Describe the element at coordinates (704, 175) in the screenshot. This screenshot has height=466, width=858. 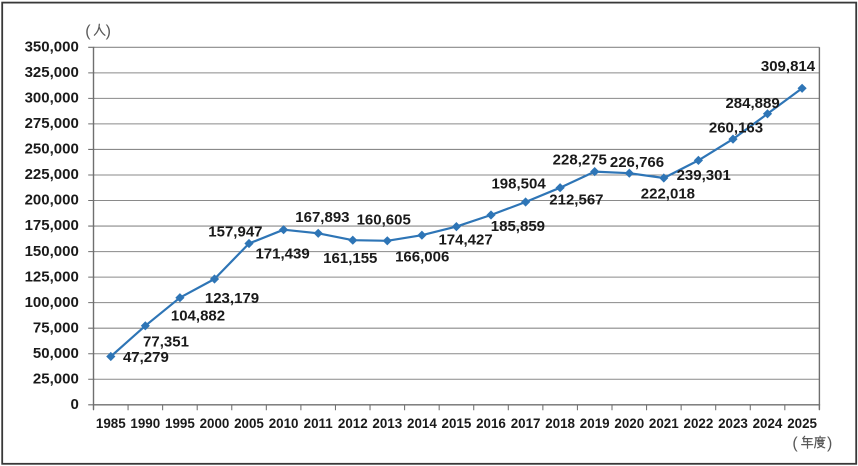
I see `svg-text: 239,301` at that location.